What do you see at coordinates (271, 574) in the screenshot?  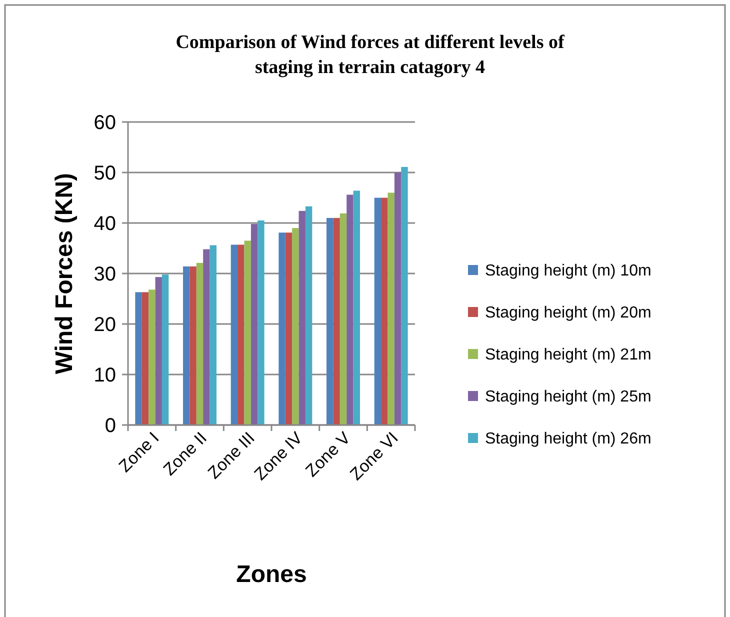 I see `x-axis-title: Zones` at bounding box center [271, 574].